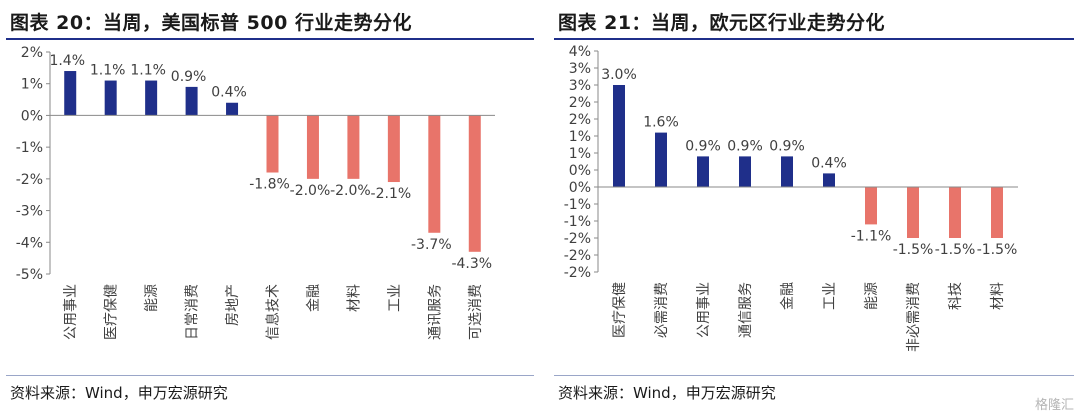 The image size is (1080, 417). What do you see at coordinates (471, 264) in the screenshot?
I see `data-label: -4.3%` at bounding box center [471, 264].